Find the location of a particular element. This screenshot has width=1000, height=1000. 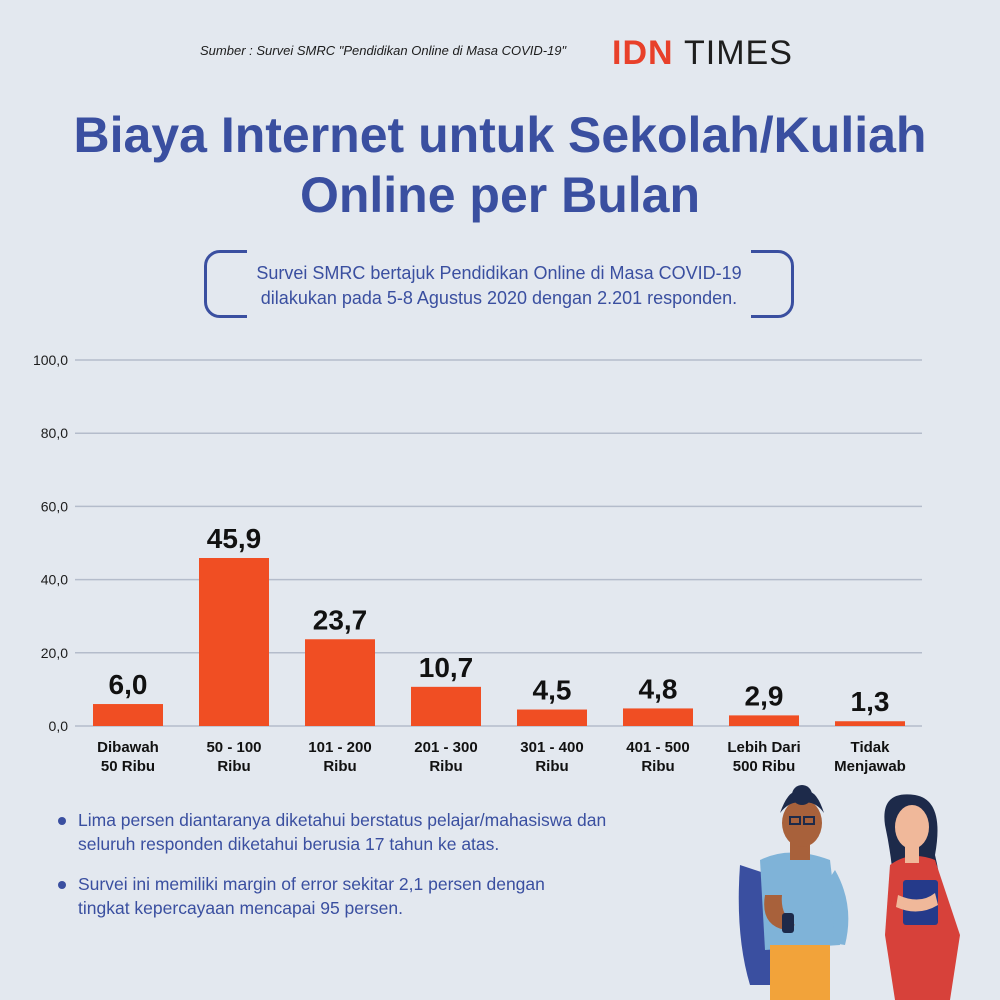

x-category-label: 50 Ribu is located at coordinates (128, 766).